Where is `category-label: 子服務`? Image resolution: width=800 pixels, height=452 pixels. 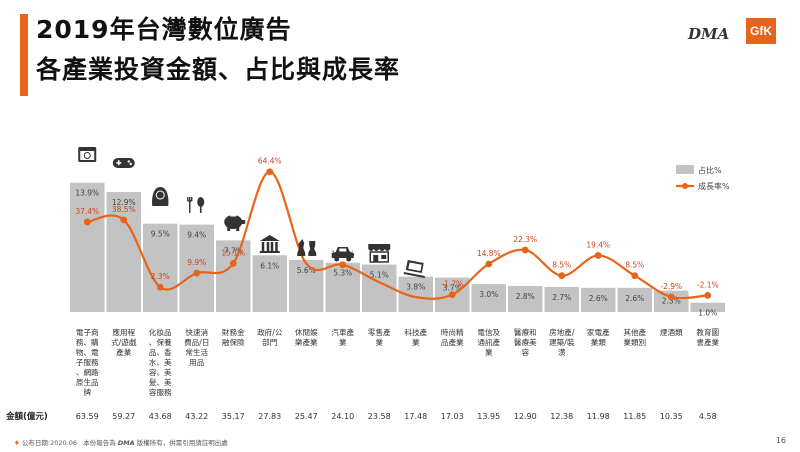 category-label: 子服務 is located at coordinates (87, 362).